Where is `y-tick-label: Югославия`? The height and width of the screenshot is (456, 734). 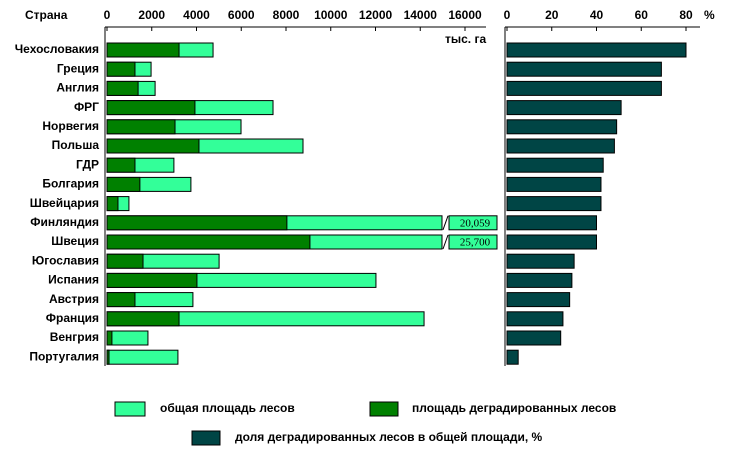 y-tick-label: Югославия is located at coordinates (65, 260).